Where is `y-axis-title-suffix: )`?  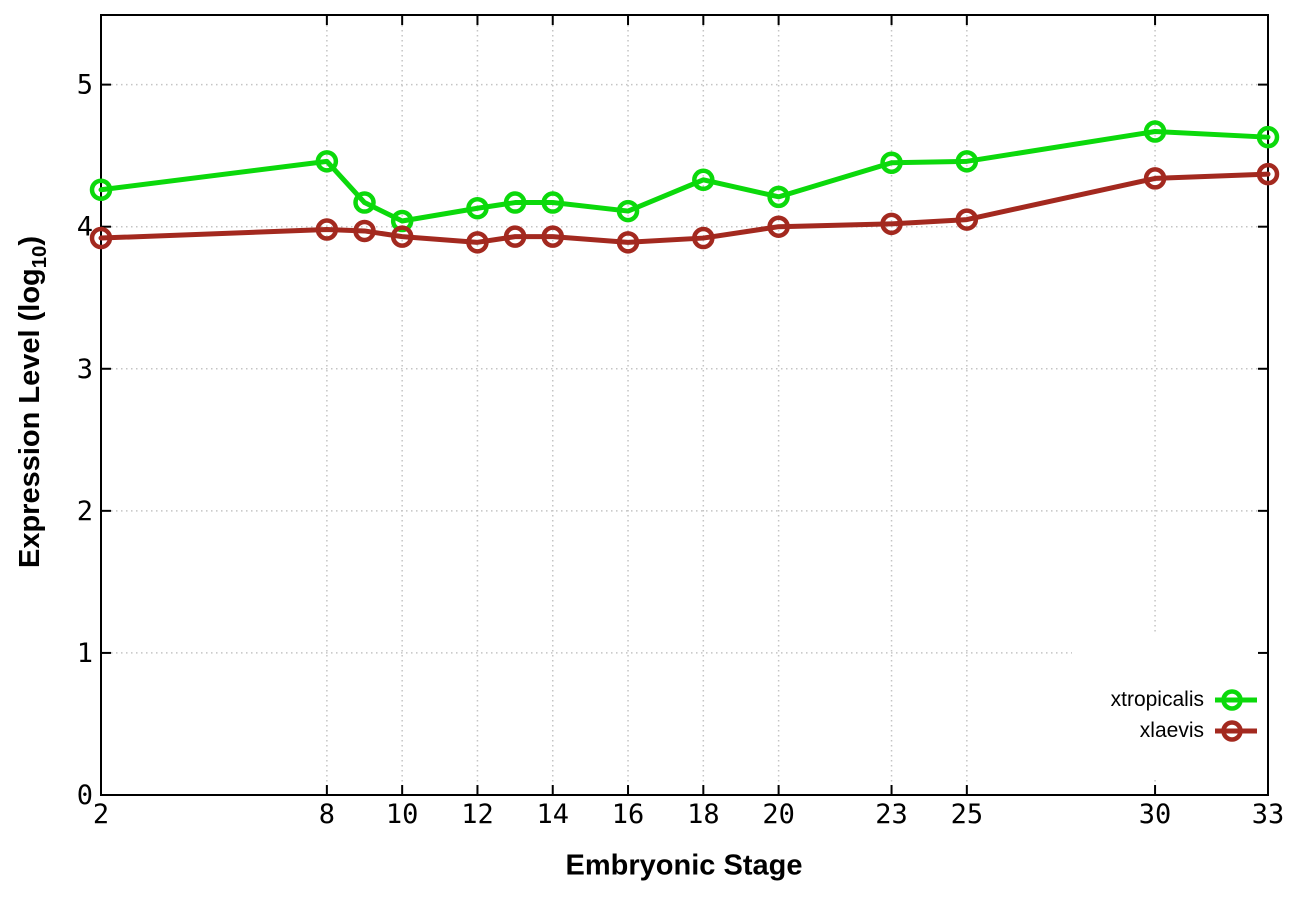
y-axis-title-suffix: ) is located at coordinates (30, 241).